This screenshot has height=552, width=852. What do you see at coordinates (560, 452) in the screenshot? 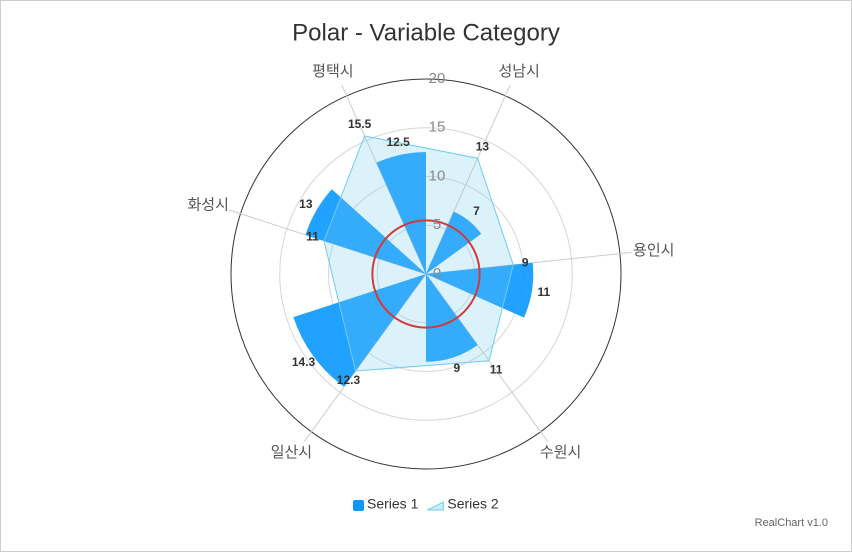
I see `category-label: 수원시` at bounding box center [560, 452].